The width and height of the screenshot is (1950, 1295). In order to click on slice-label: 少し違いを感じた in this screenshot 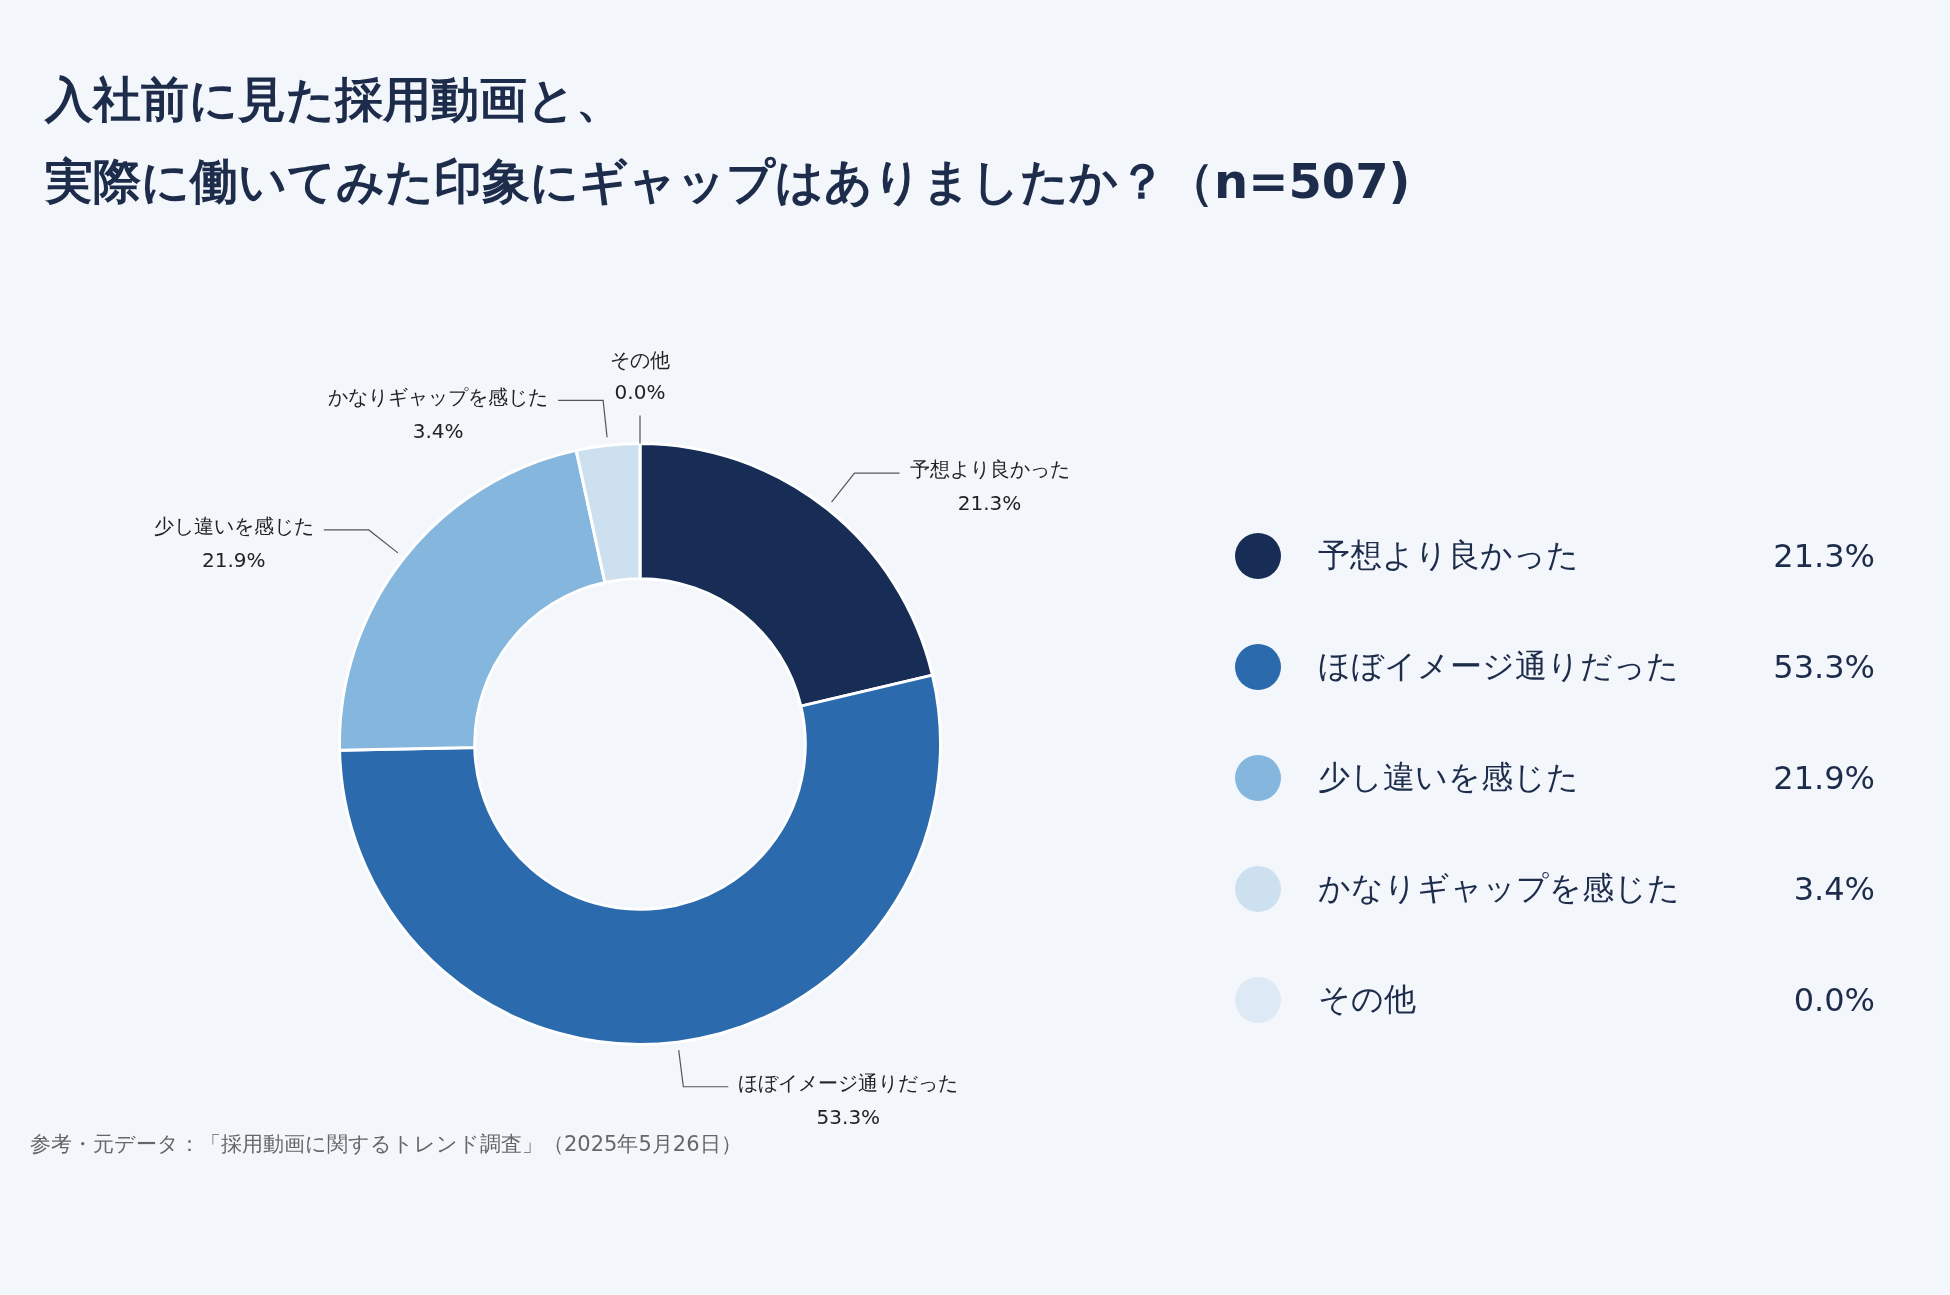, I will do `click(233, 526)`.